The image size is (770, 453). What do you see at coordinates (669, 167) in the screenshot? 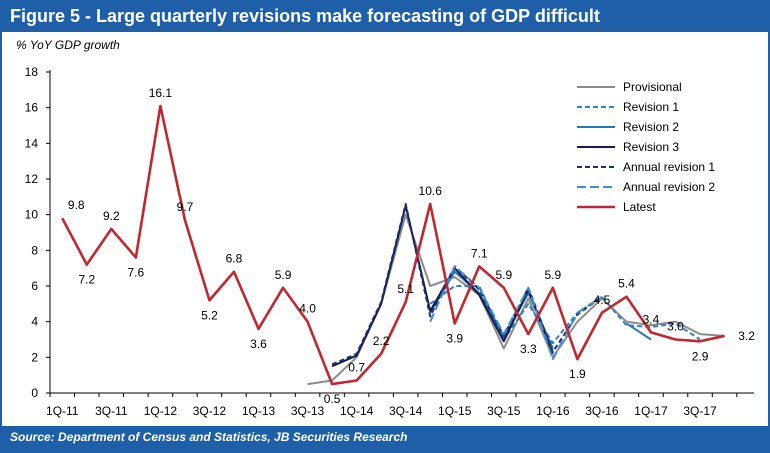
I see `legend-entry: Annual revision 1` at bounding box center [669, 167].